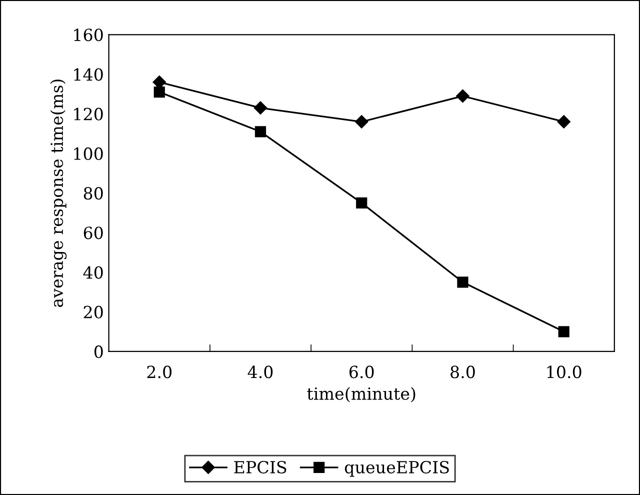 The height and width of the screenshot is (495, 640). I want to click on legend-label: EPCIS, so click(260, 467).